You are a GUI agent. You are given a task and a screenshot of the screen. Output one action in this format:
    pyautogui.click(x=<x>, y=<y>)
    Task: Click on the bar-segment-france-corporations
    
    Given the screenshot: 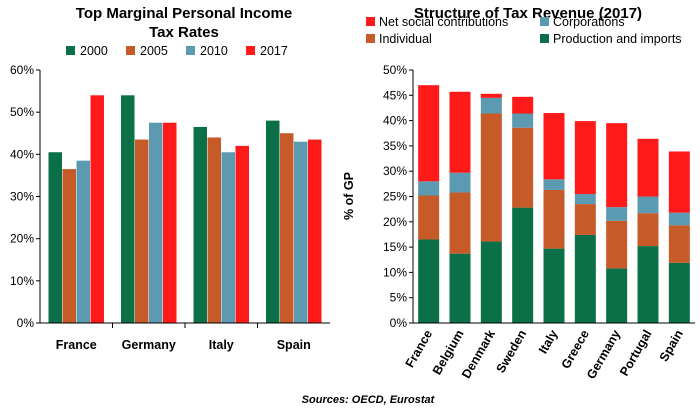 What is the action you would take?
    pyautogui.click(x=429, y=188)
    